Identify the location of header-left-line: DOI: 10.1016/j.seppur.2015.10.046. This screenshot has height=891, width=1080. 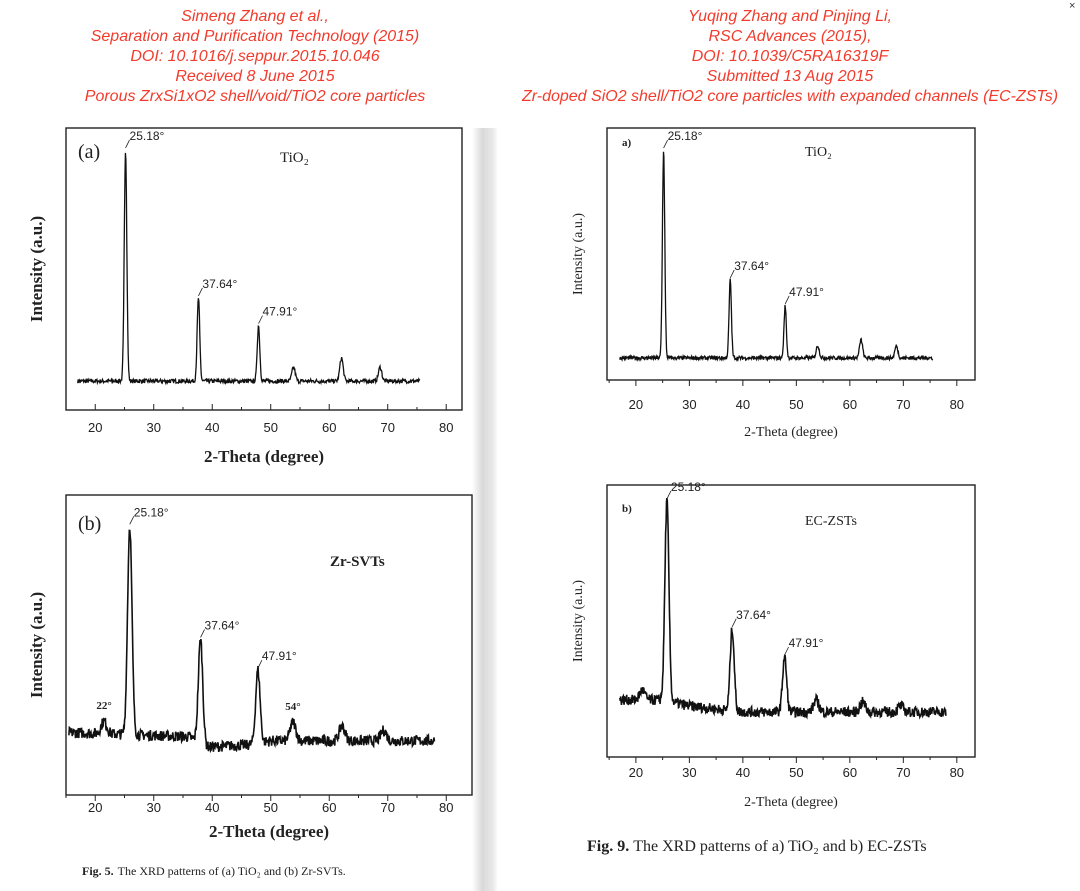
(255, 56).